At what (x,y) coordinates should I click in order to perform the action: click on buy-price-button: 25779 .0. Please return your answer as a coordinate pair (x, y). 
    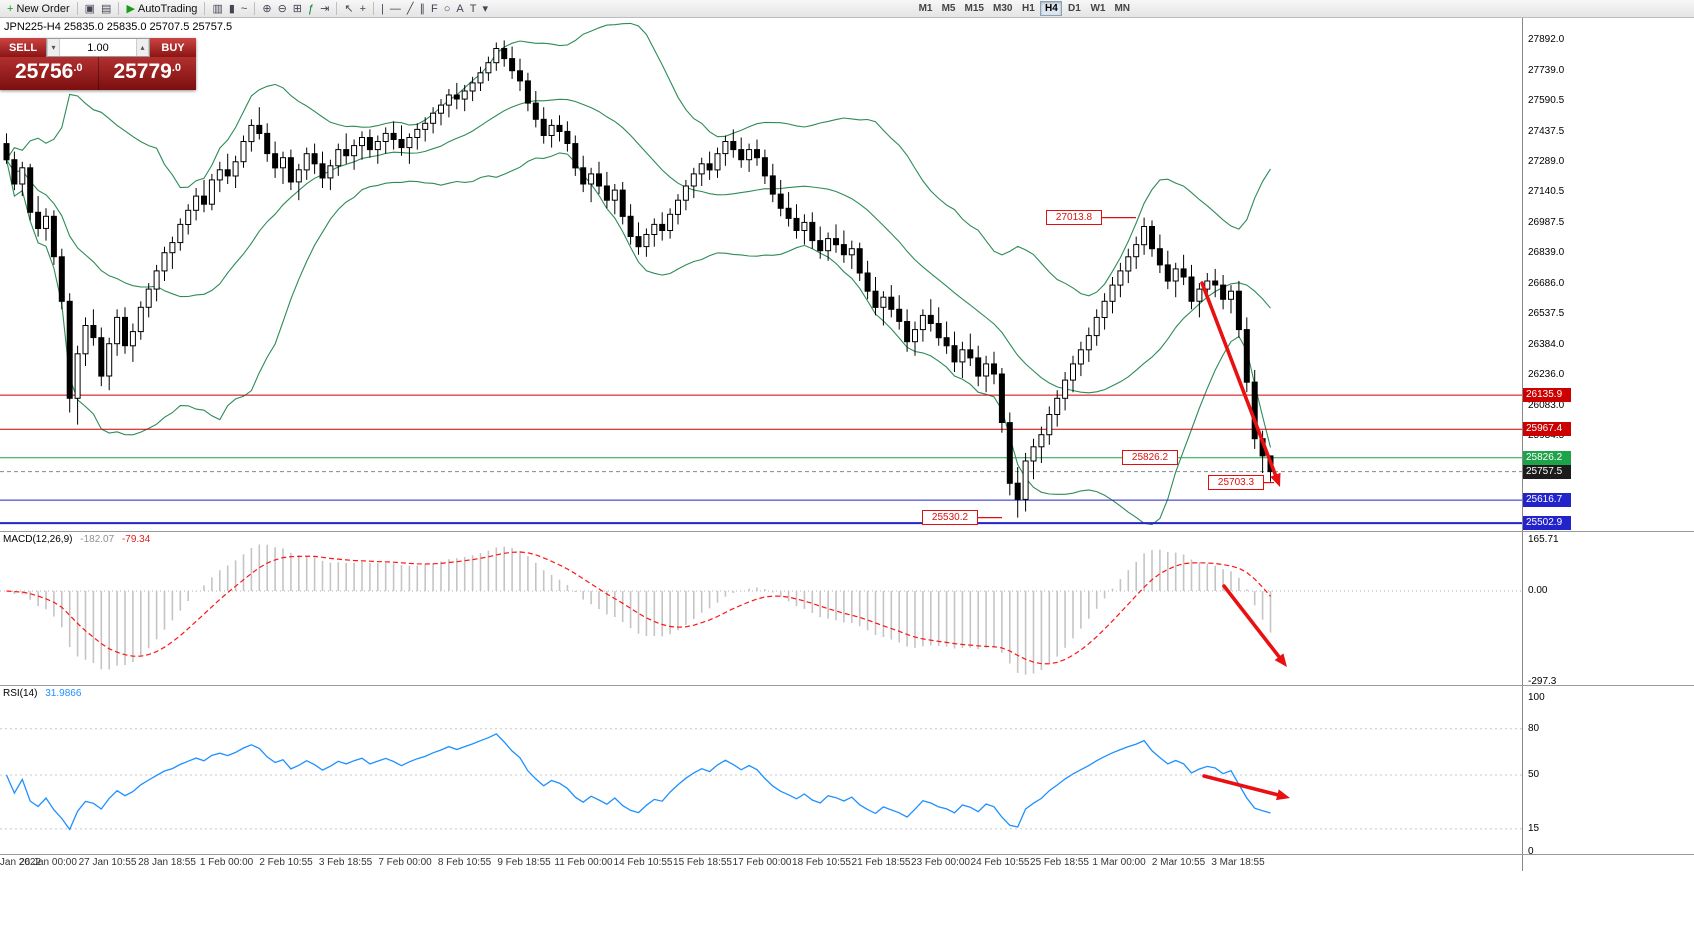
    Looking at the image, I should click on (148, 73).